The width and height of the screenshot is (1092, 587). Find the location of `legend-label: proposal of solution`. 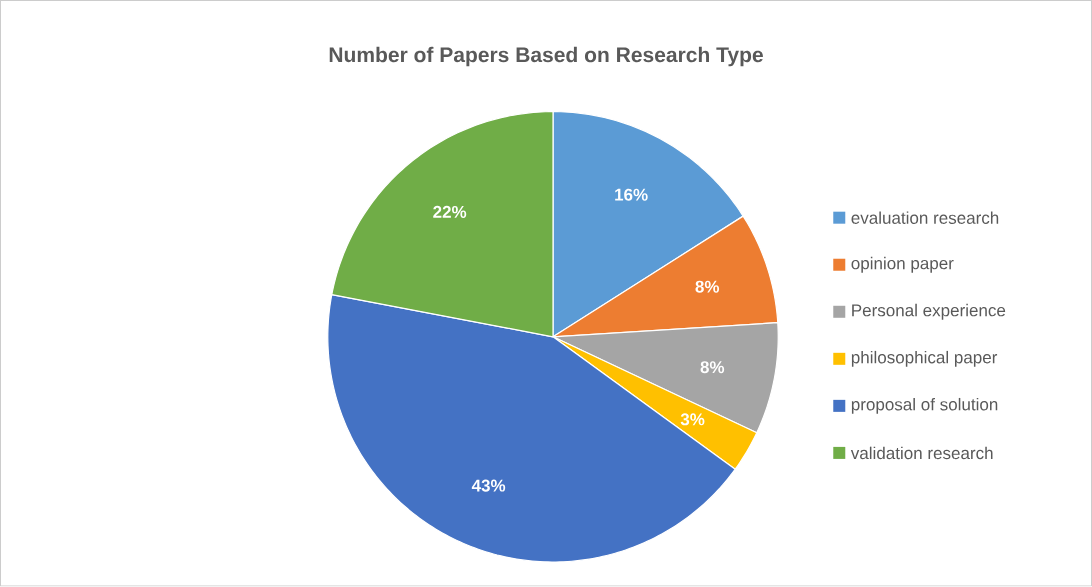

legend-label: proposal of solution is located at coordinates (924, 406).